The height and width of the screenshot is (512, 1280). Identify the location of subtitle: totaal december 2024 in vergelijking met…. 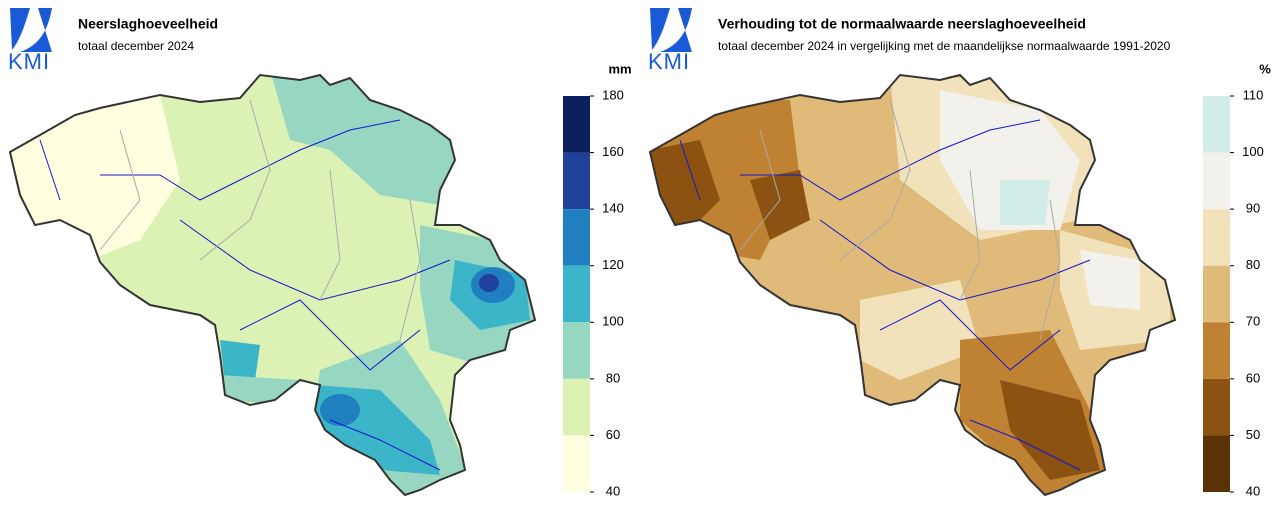
(944, 46).